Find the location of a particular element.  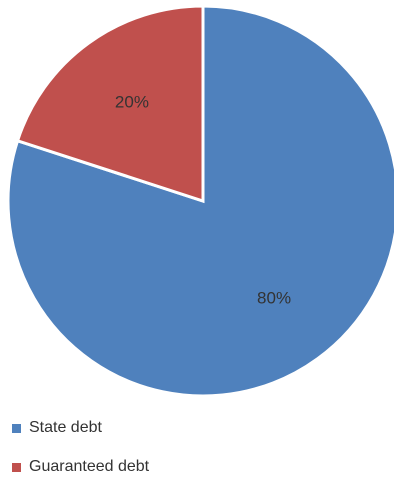

legend-swatch-guaranteed-debt is located at coordinates (16, 467).